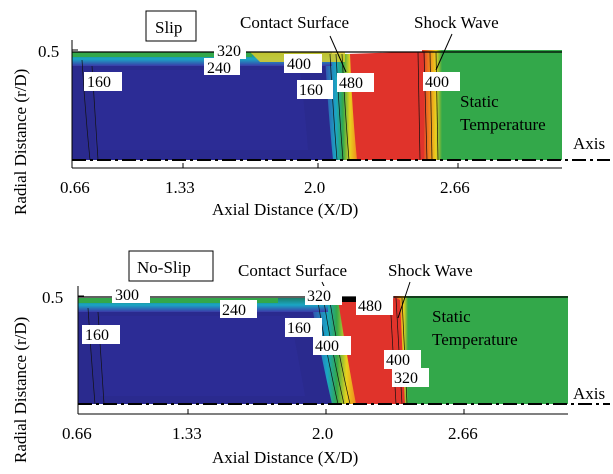  What do you see at coordinates (168, 27) in the screenshot?
I see `panel-title: Slip` at bounding box center [168, 27].